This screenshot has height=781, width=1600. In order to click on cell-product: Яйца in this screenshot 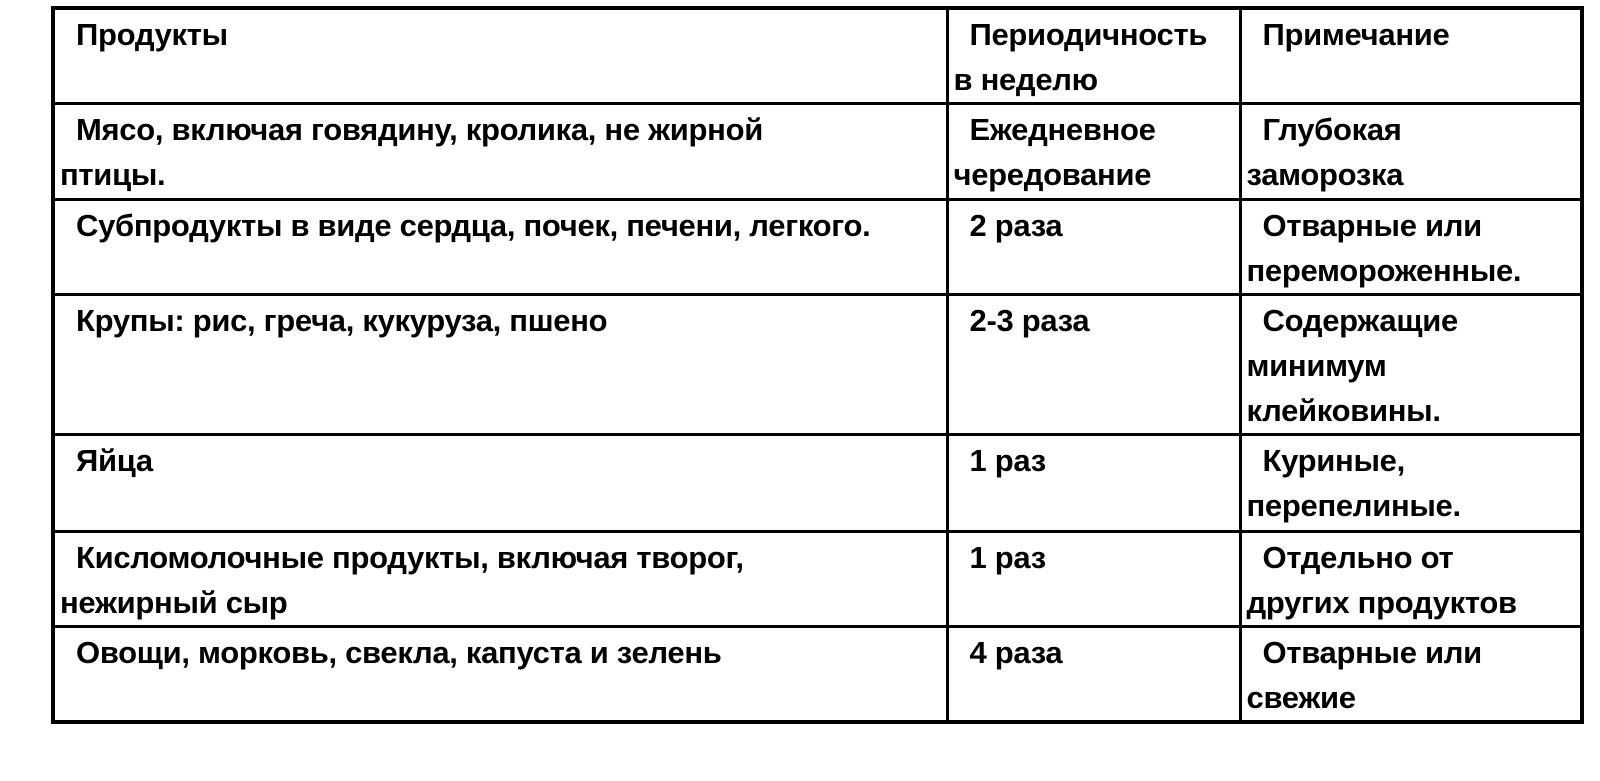, I will do `click(500, 483)`.